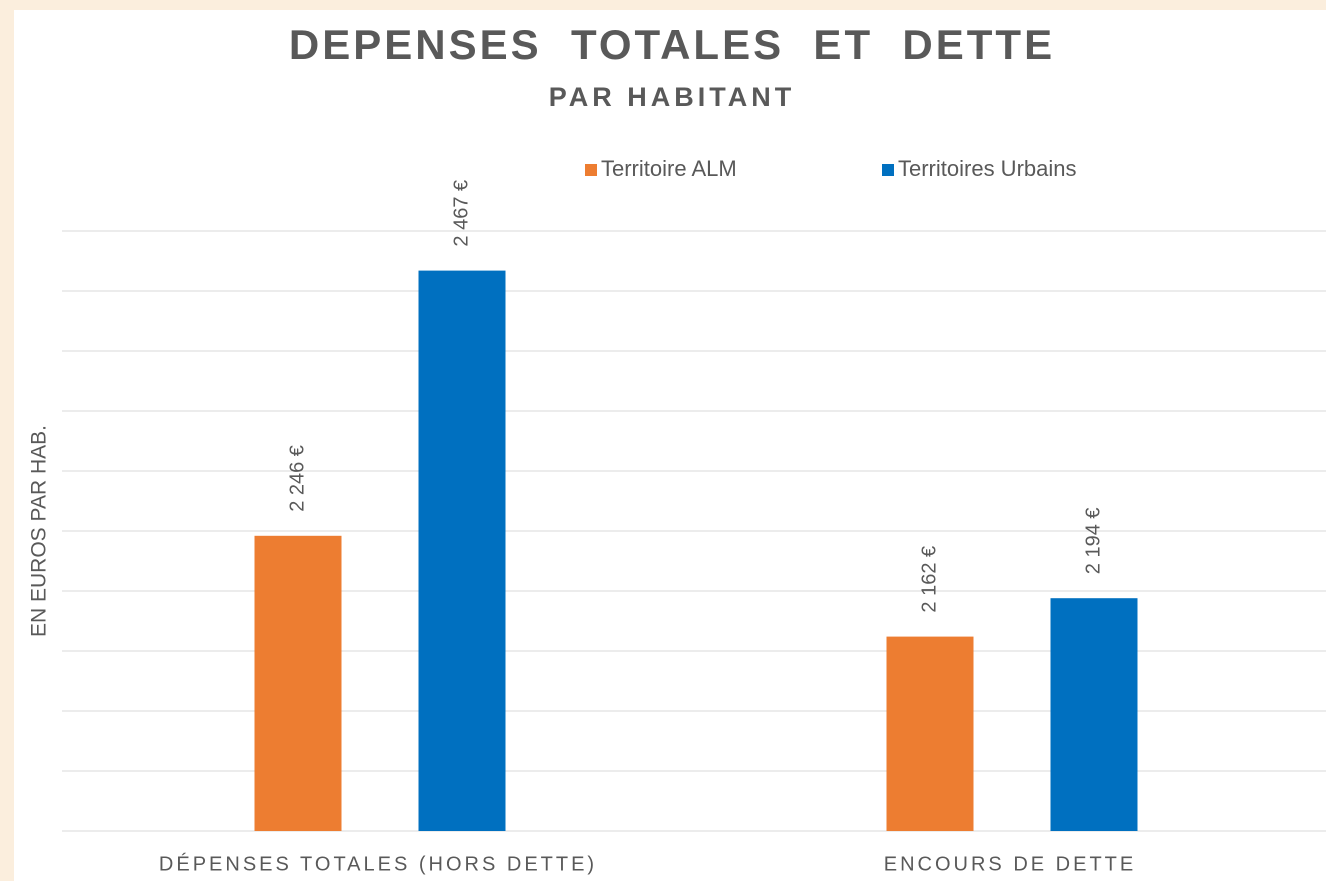  I want to click on data-label: 2 467 €, so click(461, 213).